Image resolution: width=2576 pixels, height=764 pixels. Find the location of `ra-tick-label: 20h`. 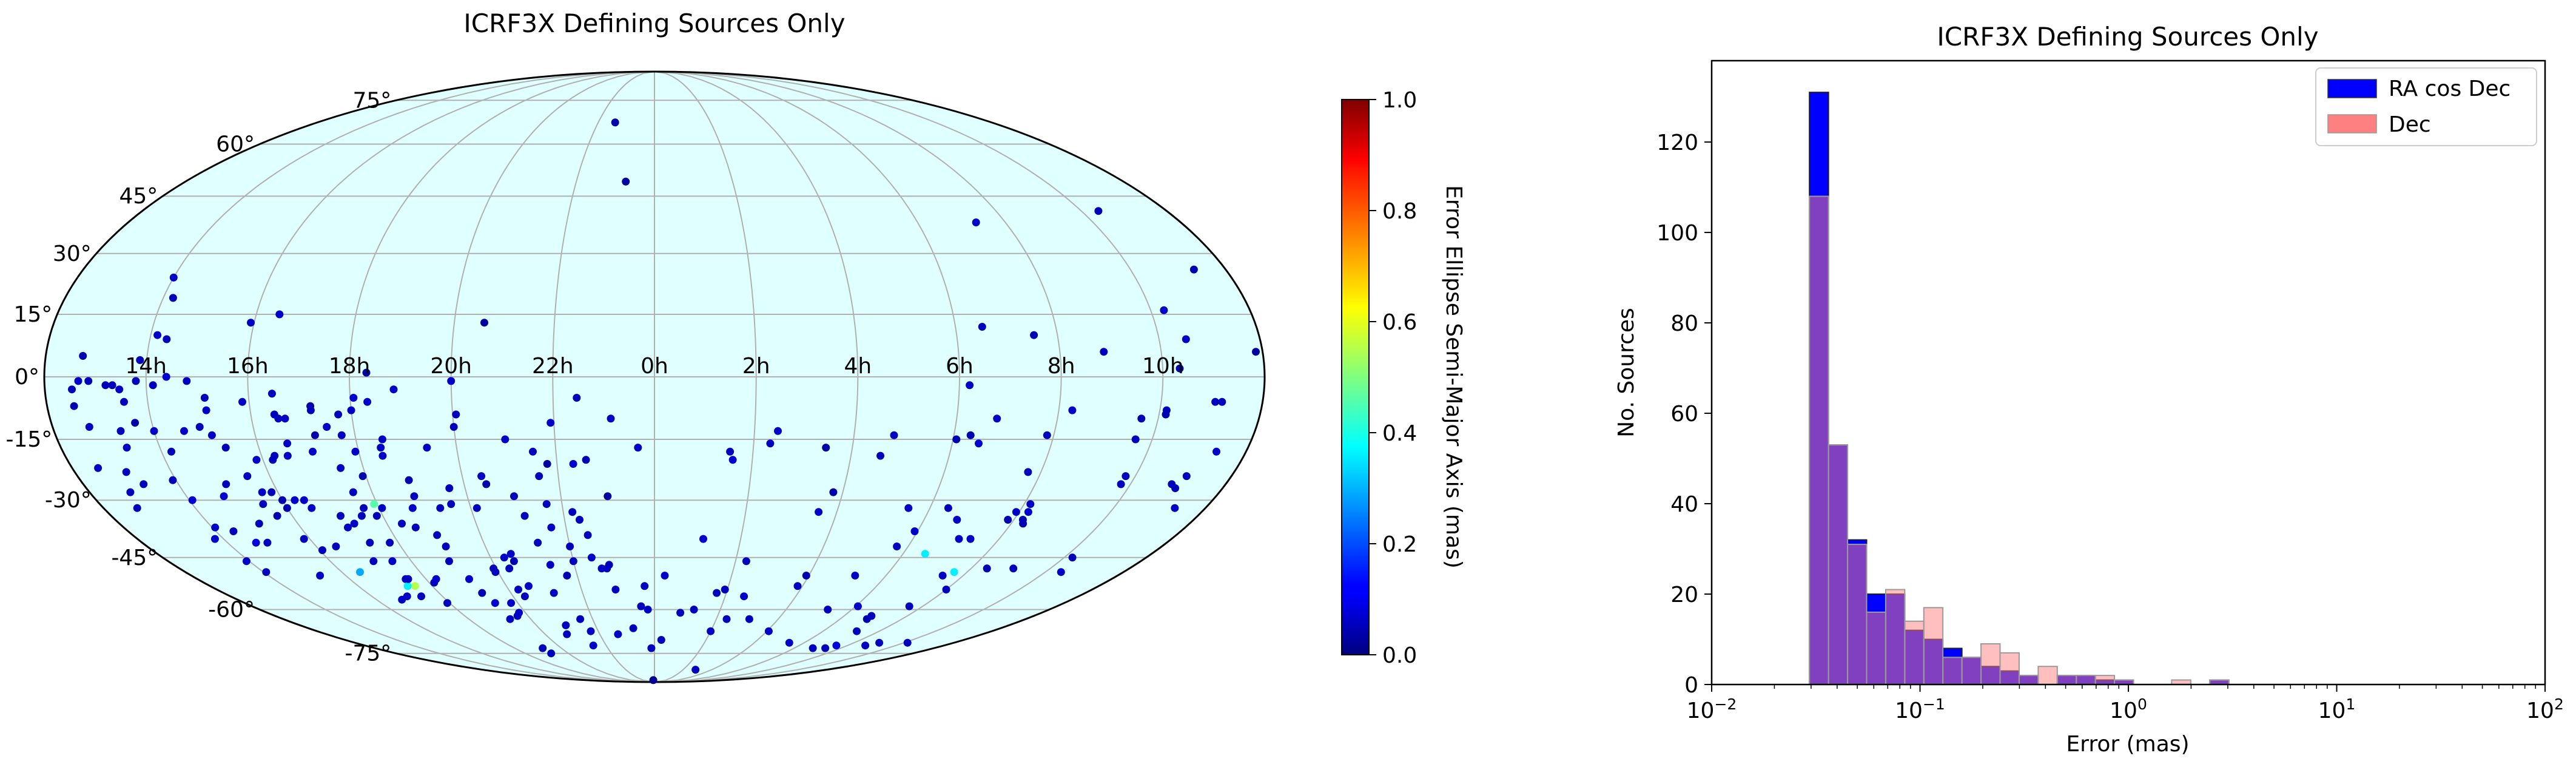

ra-tick-label: 20h is located at coordinates (451, 366).